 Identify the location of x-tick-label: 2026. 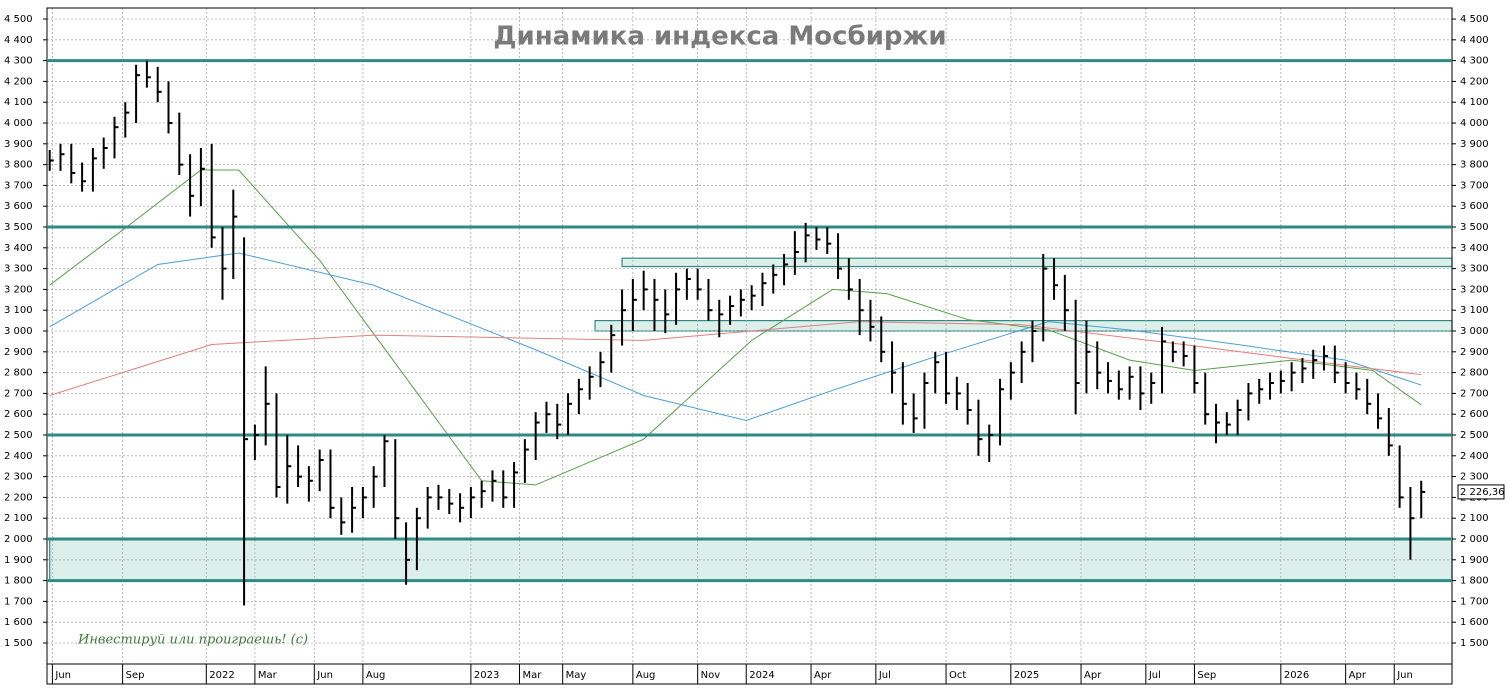
(1296, 675).